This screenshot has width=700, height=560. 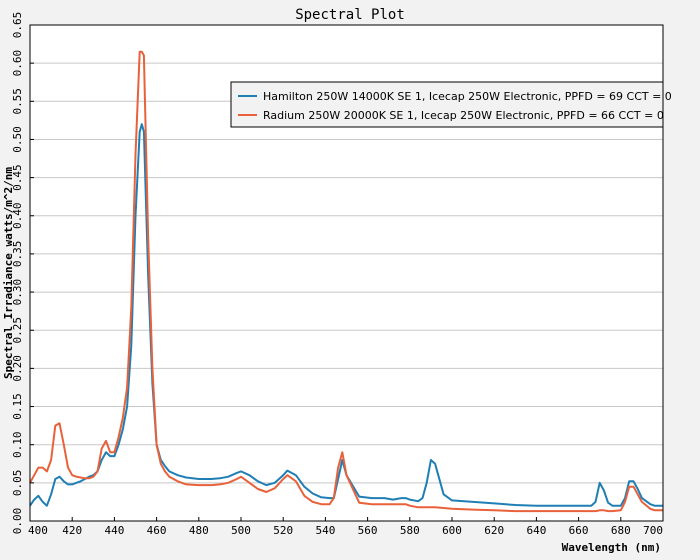 I want to click on legend-box, so click(x=447, y=104).